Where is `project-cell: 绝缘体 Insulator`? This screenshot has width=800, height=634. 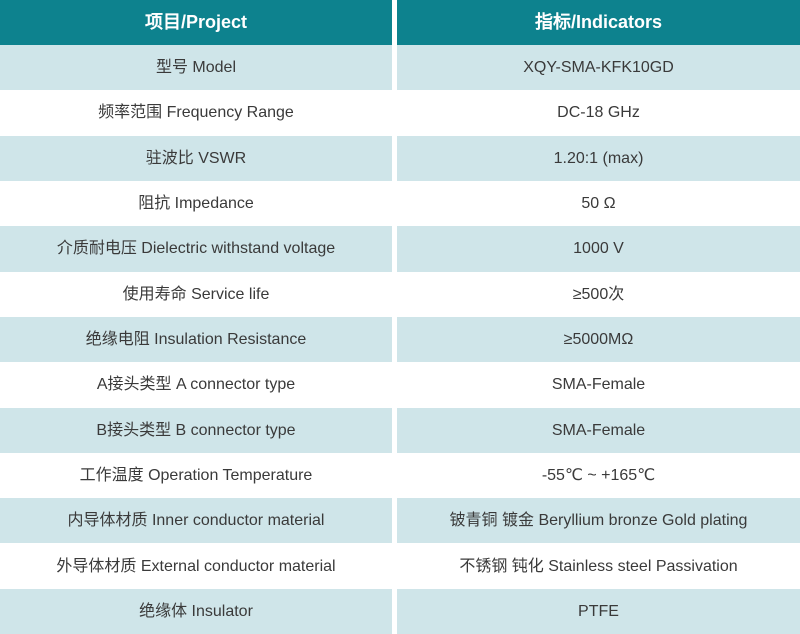
project-cell: 绝缘体 Insulator is located at coordinates (198, 611).